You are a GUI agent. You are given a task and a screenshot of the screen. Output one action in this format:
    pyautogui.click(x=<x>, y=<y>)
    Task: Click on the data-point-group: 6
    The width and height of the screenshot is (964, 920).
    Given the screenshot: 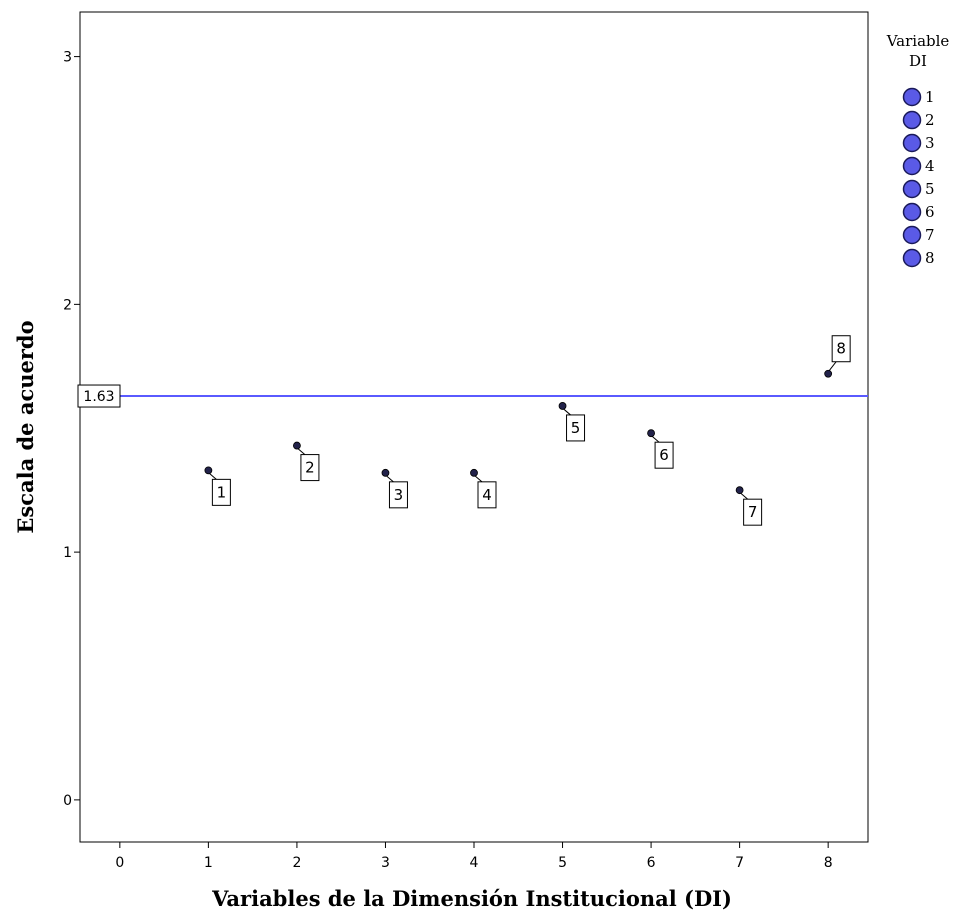 What is the action you would take?
    pyautogui.click(x=660, y=449)
    